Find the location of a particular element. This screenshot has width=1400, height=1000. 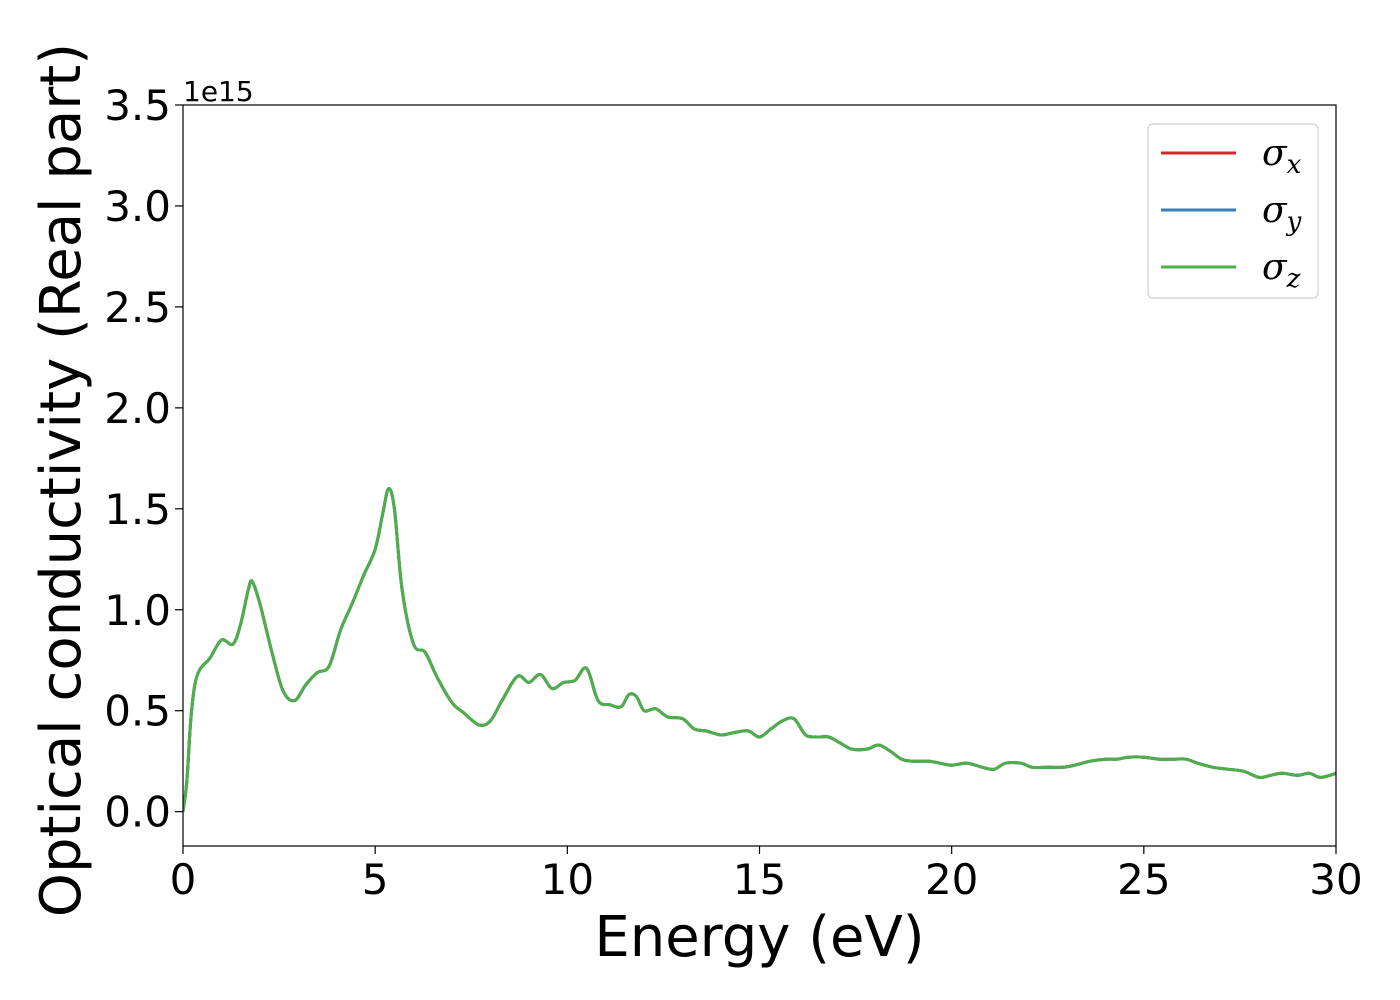

x-tick-label: 10 is located at coordinates (567, 879).